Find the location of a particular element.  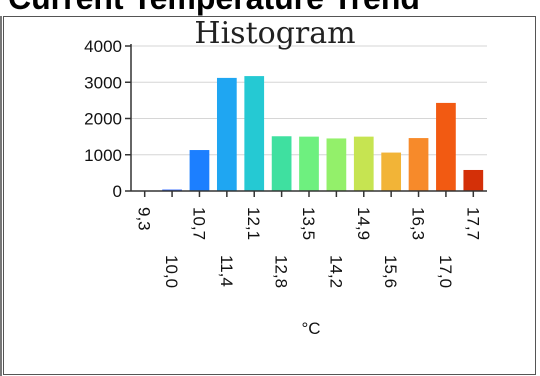

x-tick-label: 10,7 is located at coordinates (198, 223).